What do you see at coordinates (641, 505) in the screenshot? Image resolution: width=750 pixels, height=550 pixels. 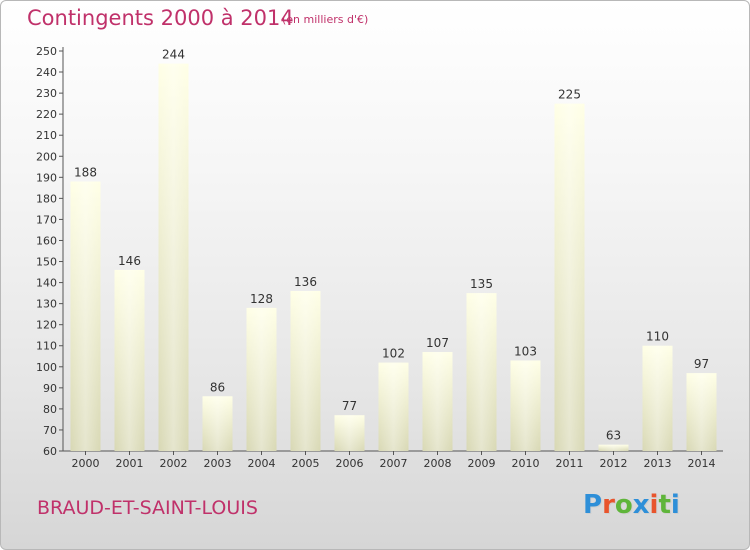 I see `logo-letter: x` at bounding box center [641, 505].